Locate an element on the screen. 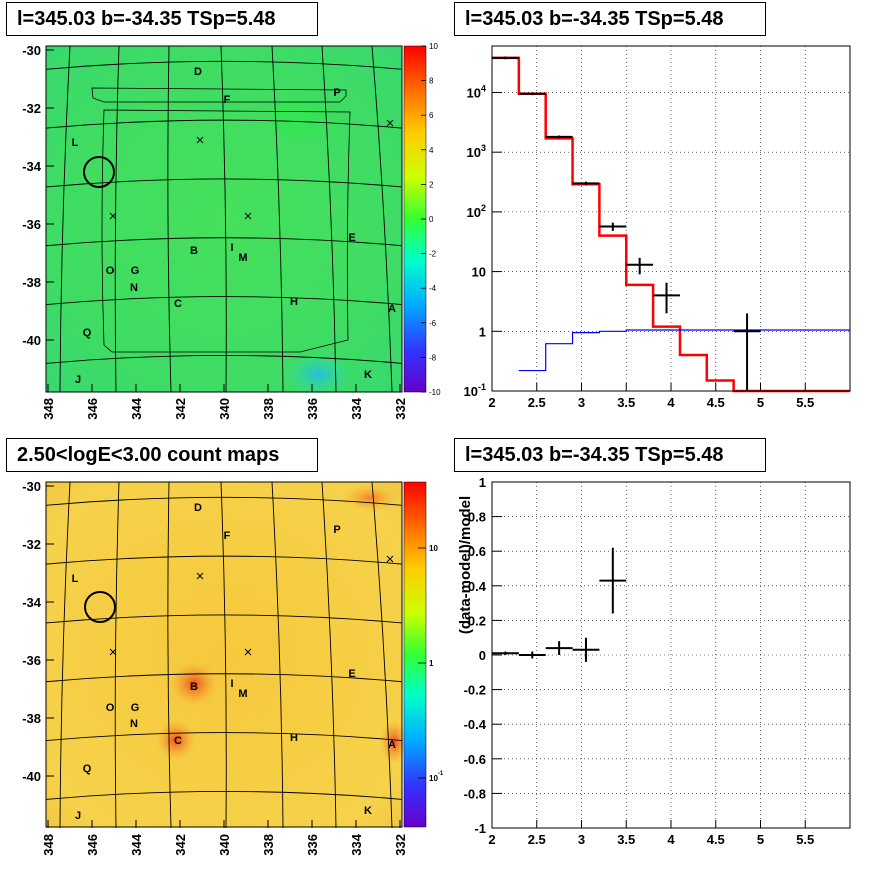  tl-colorbar-label: 10 is located at coordinates (433, 46).